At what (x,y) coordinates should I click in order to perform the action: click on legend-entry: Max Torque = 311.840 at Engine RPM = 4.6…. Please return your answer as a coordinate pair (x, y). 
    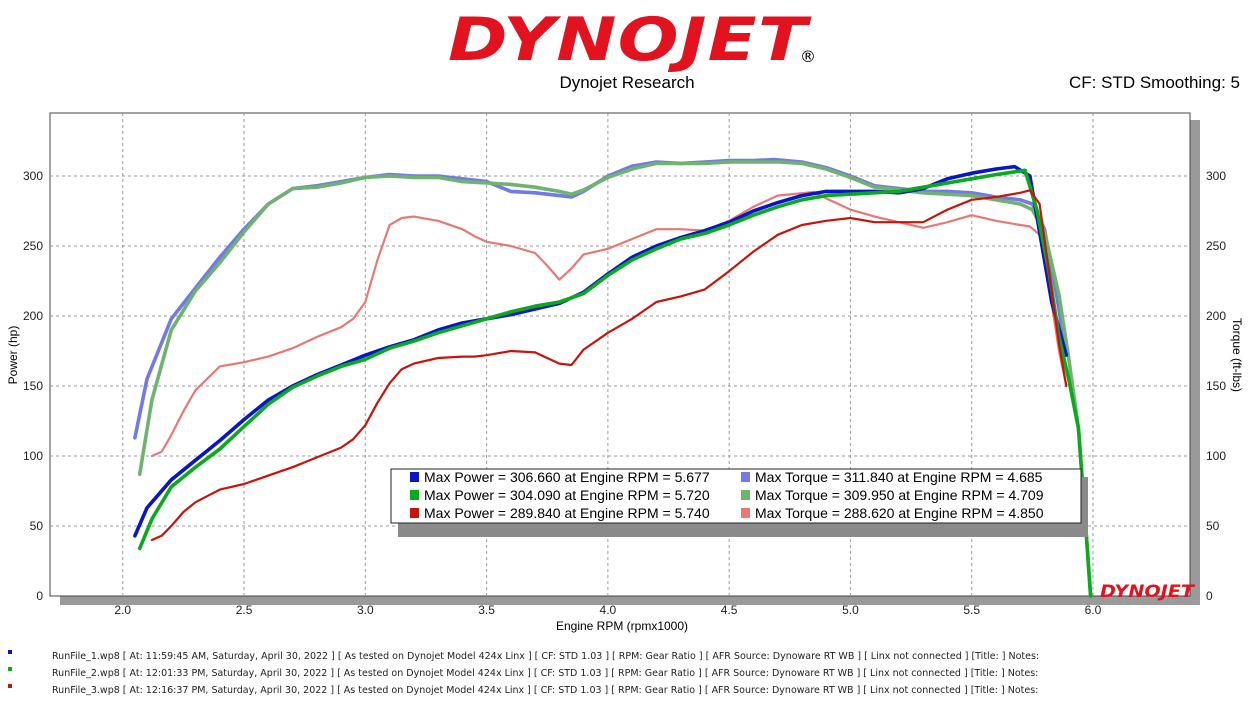
    Looking at the image, I should click on (899, 477).